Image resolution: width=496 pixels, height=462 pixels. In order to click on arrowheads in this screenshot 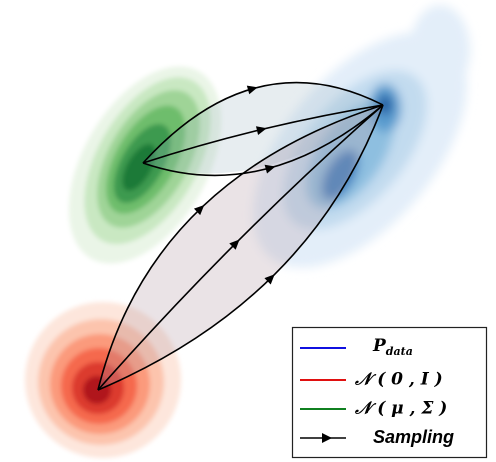, I will do `click(234, 185)`.